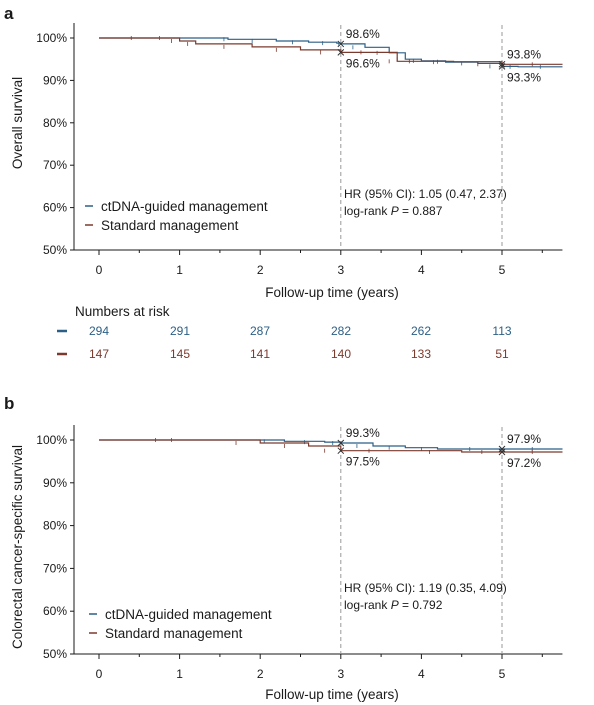 The width and height of the screenshot is (594, 705). I want to click on panel-a-y-axis-title: Overall survival, so click(17, 123).